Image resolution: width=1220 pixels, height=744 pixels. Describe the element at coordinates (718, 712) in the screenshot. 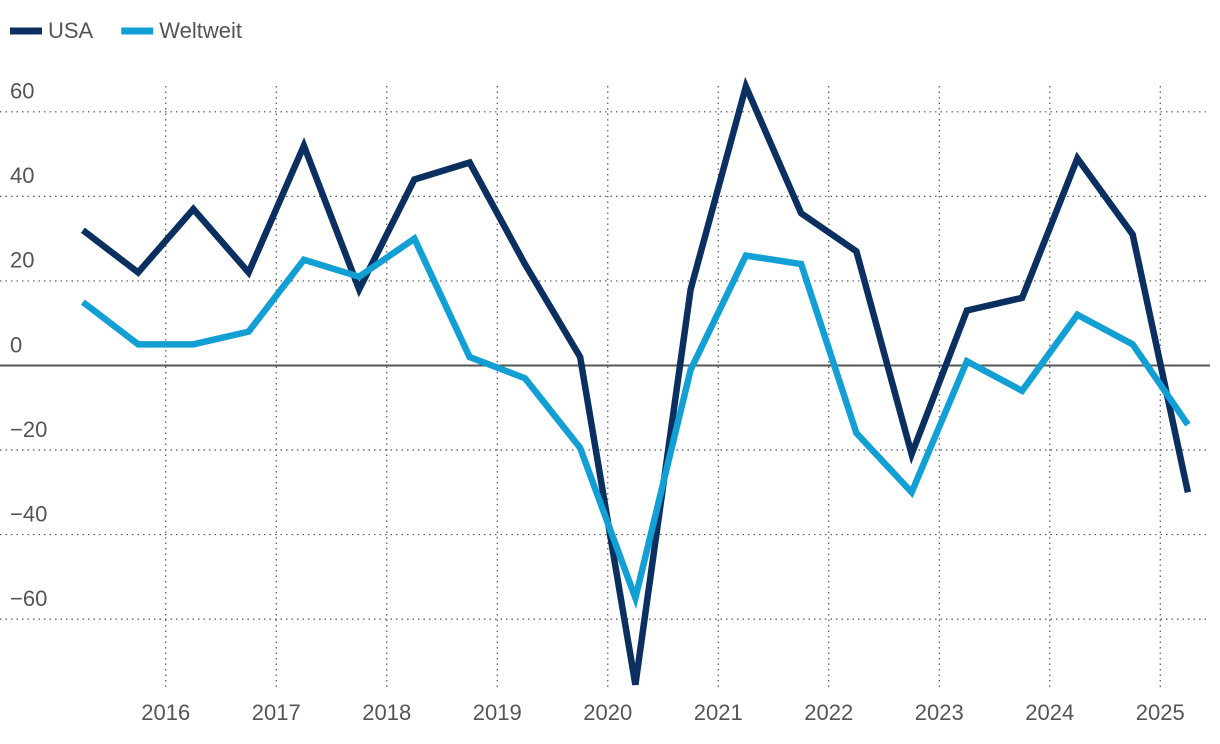

I see `x-tick-label: 2021` at that location.